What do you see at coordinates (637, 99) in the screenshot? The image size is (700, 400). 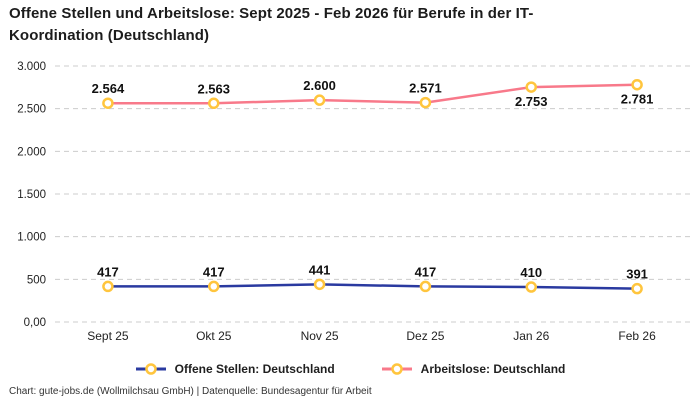 I see `data-point-label: 2.781` at bounding box center [637, 99].